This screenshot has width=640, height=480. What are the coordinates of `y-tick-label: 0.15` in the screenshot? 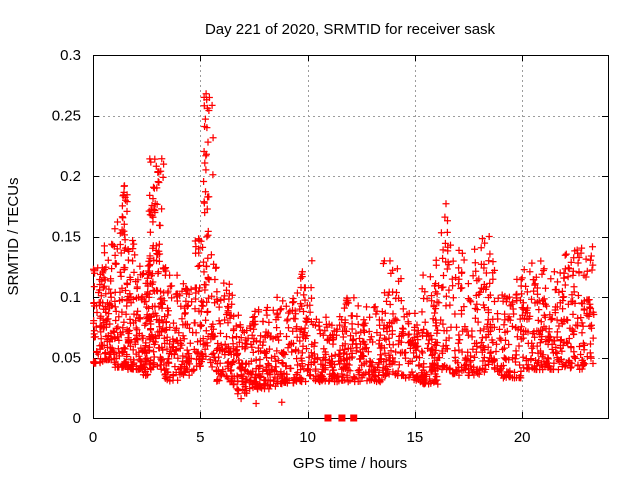 It's located at (66, 237).